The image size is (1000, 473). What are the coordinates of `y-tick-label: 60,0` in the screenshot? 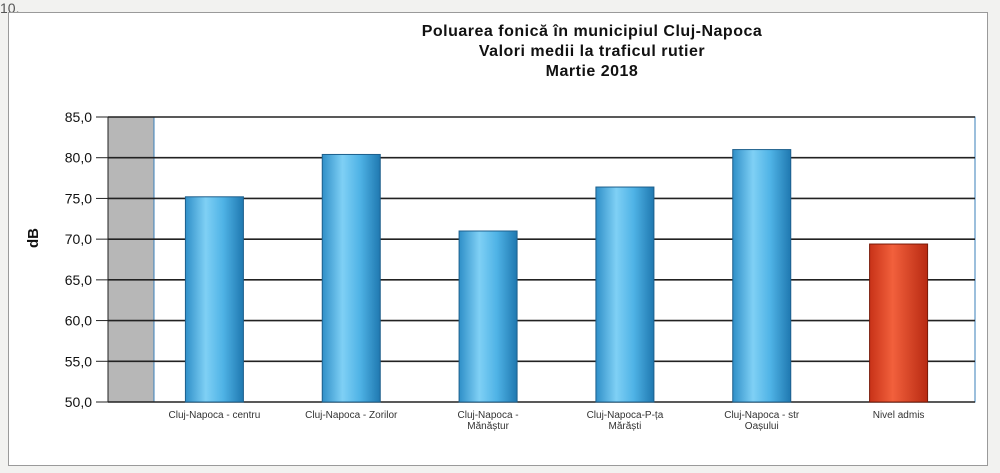 It's located at (78, 321).